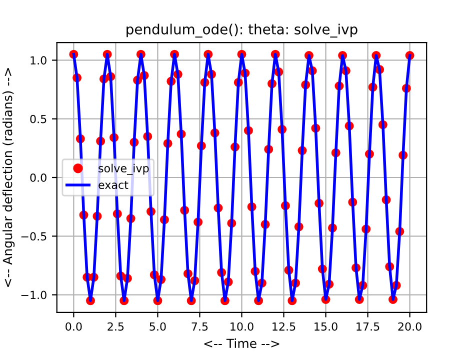 The height and width of the screenshot is (355, 474). What do you see at coordinates (38, 60) in the screenshot?
I see `y-tick-label: 1.0` at bounding box center [38, 60].